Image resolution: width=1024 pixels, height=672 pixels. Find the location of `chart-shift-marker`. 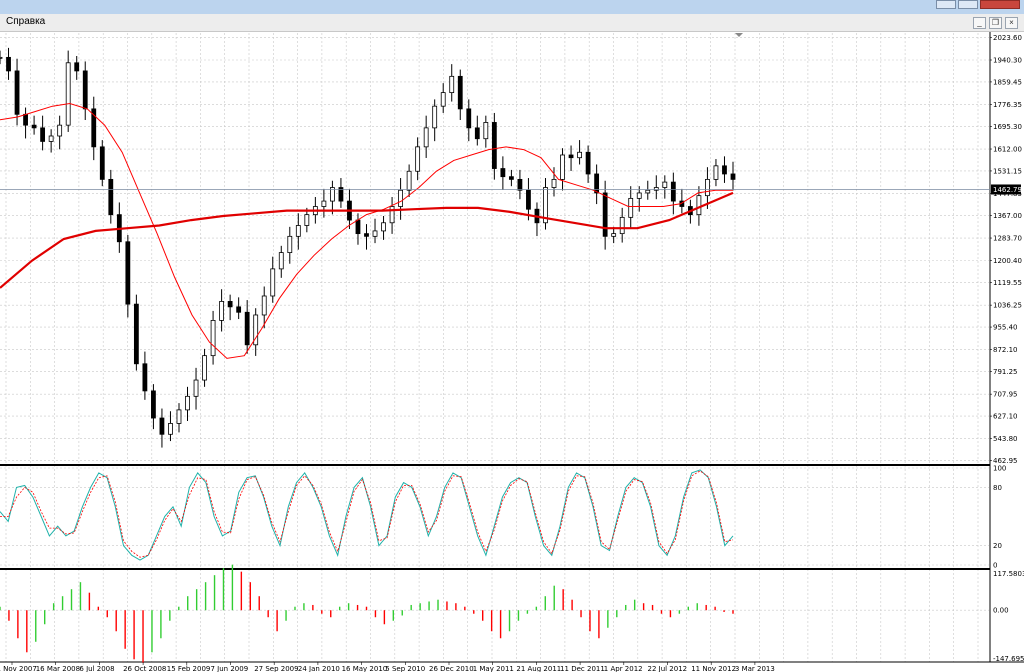

chart-shift-marker is located at coordinates (739, 35).